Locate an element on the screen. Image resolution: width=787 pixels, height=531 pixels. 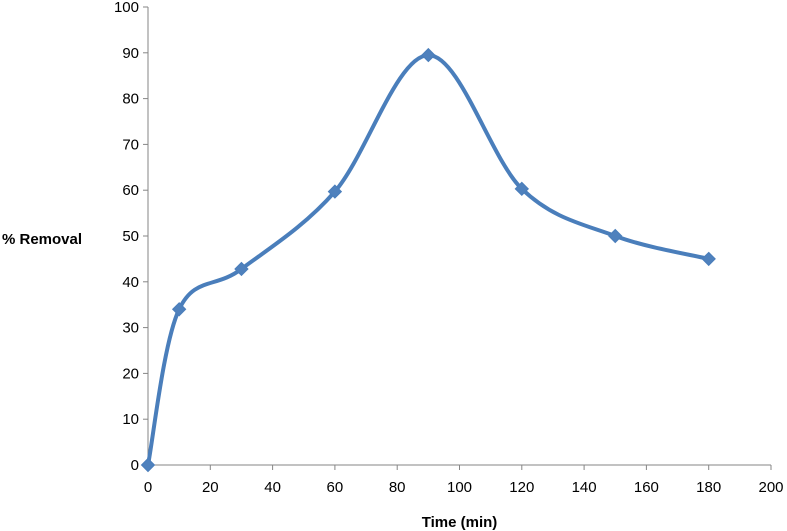
x-axis-ticks: 0 20 40 60 80 100 120 140 160 180 200 is located at coordinates (464, 480).